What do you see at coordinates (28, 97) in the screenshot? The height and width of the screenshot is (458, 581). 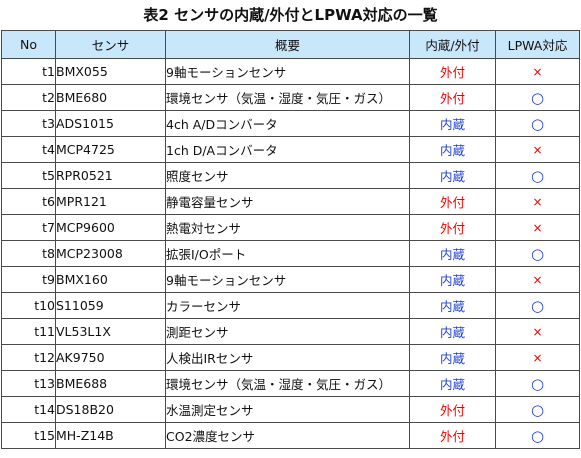 I see `cell-no: t2` at bounding box center [28, 97].